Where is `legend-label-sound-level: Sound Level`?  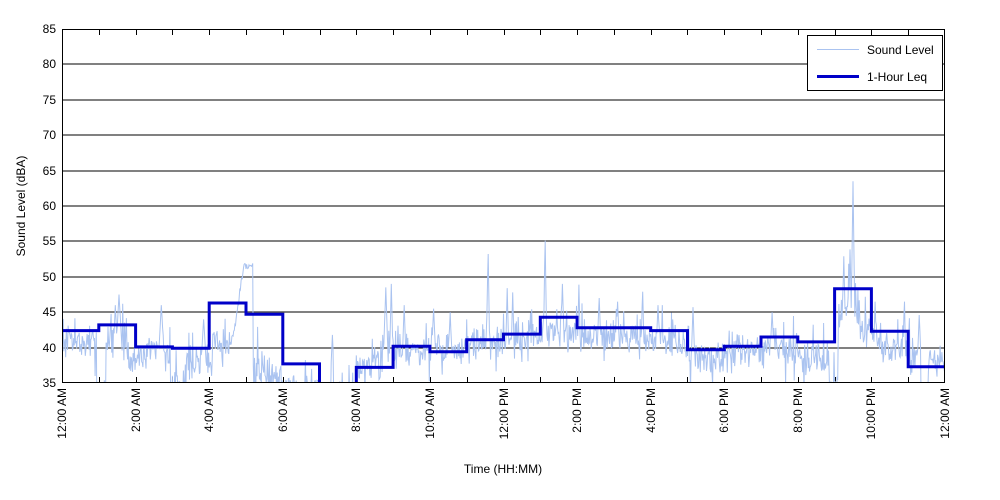
legend-label-sound-level: Sound Level is located at coordinates (900, 49).